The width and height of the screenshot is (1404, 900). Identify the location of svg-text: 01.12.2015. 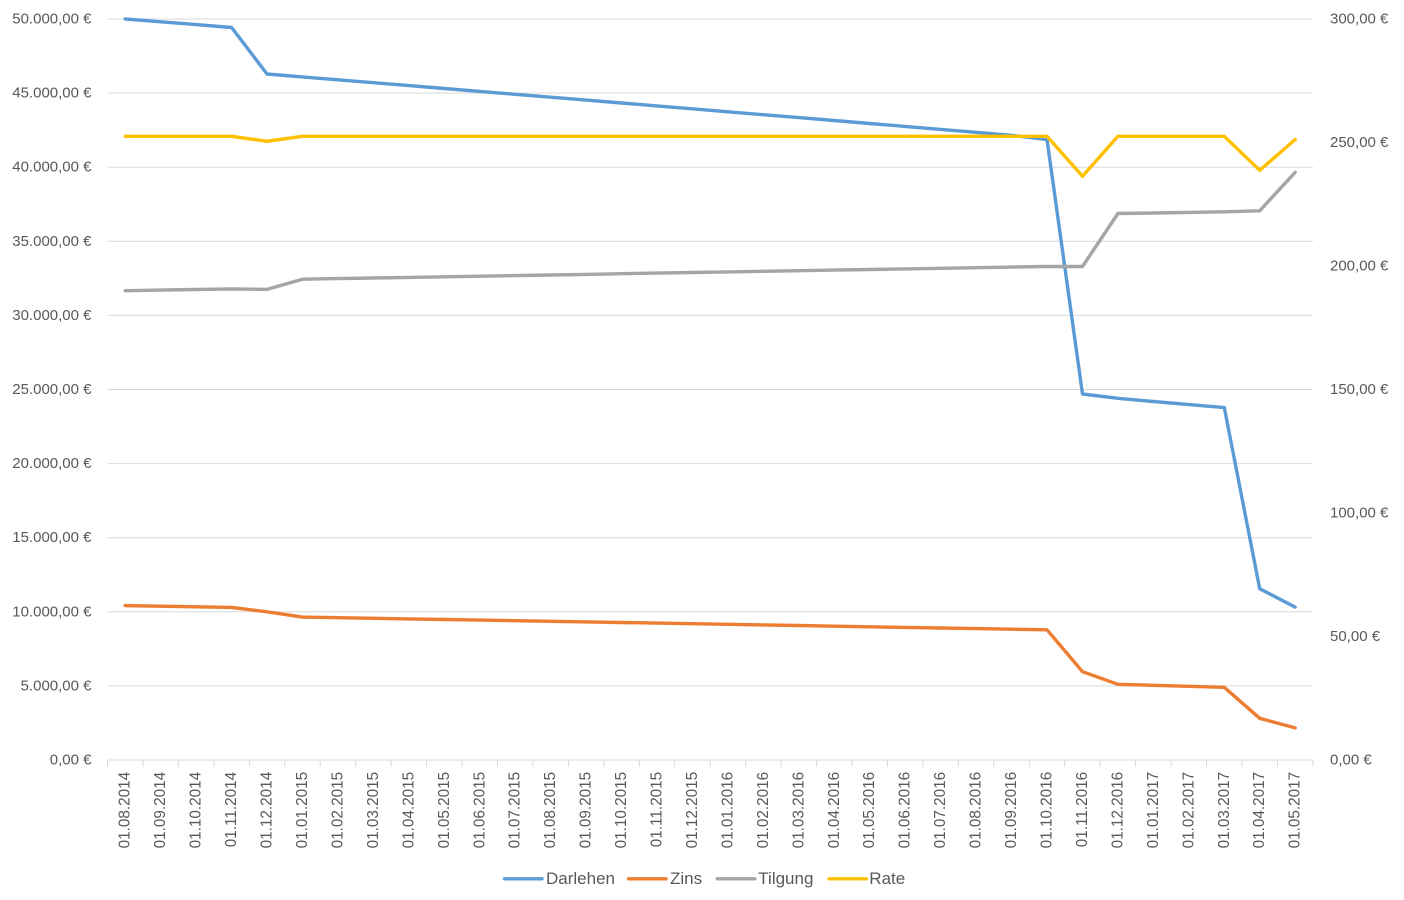
(692, 810).